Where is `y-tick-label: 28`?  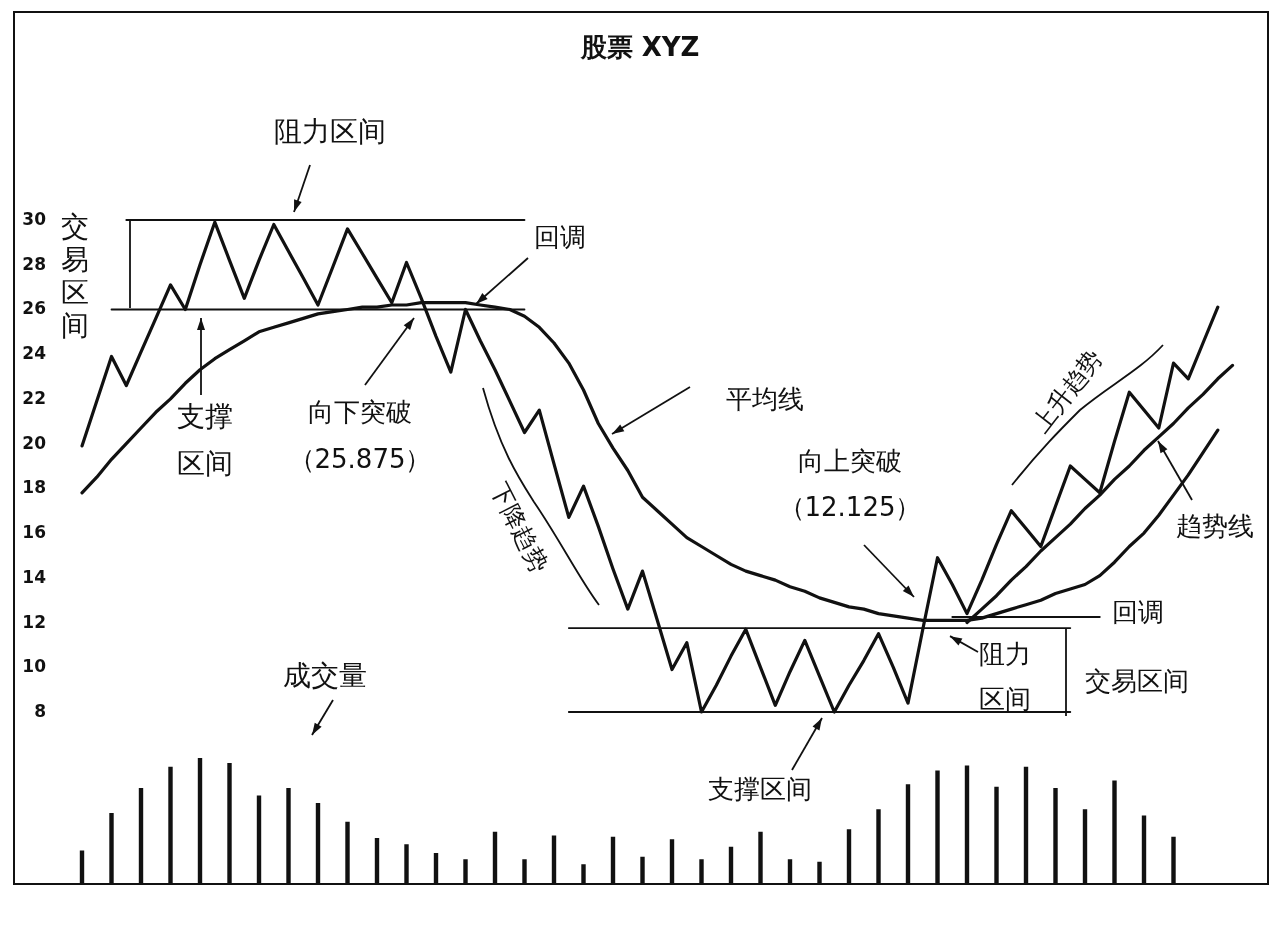
y-tick-label: 28 is located at coordinates (34, 263).